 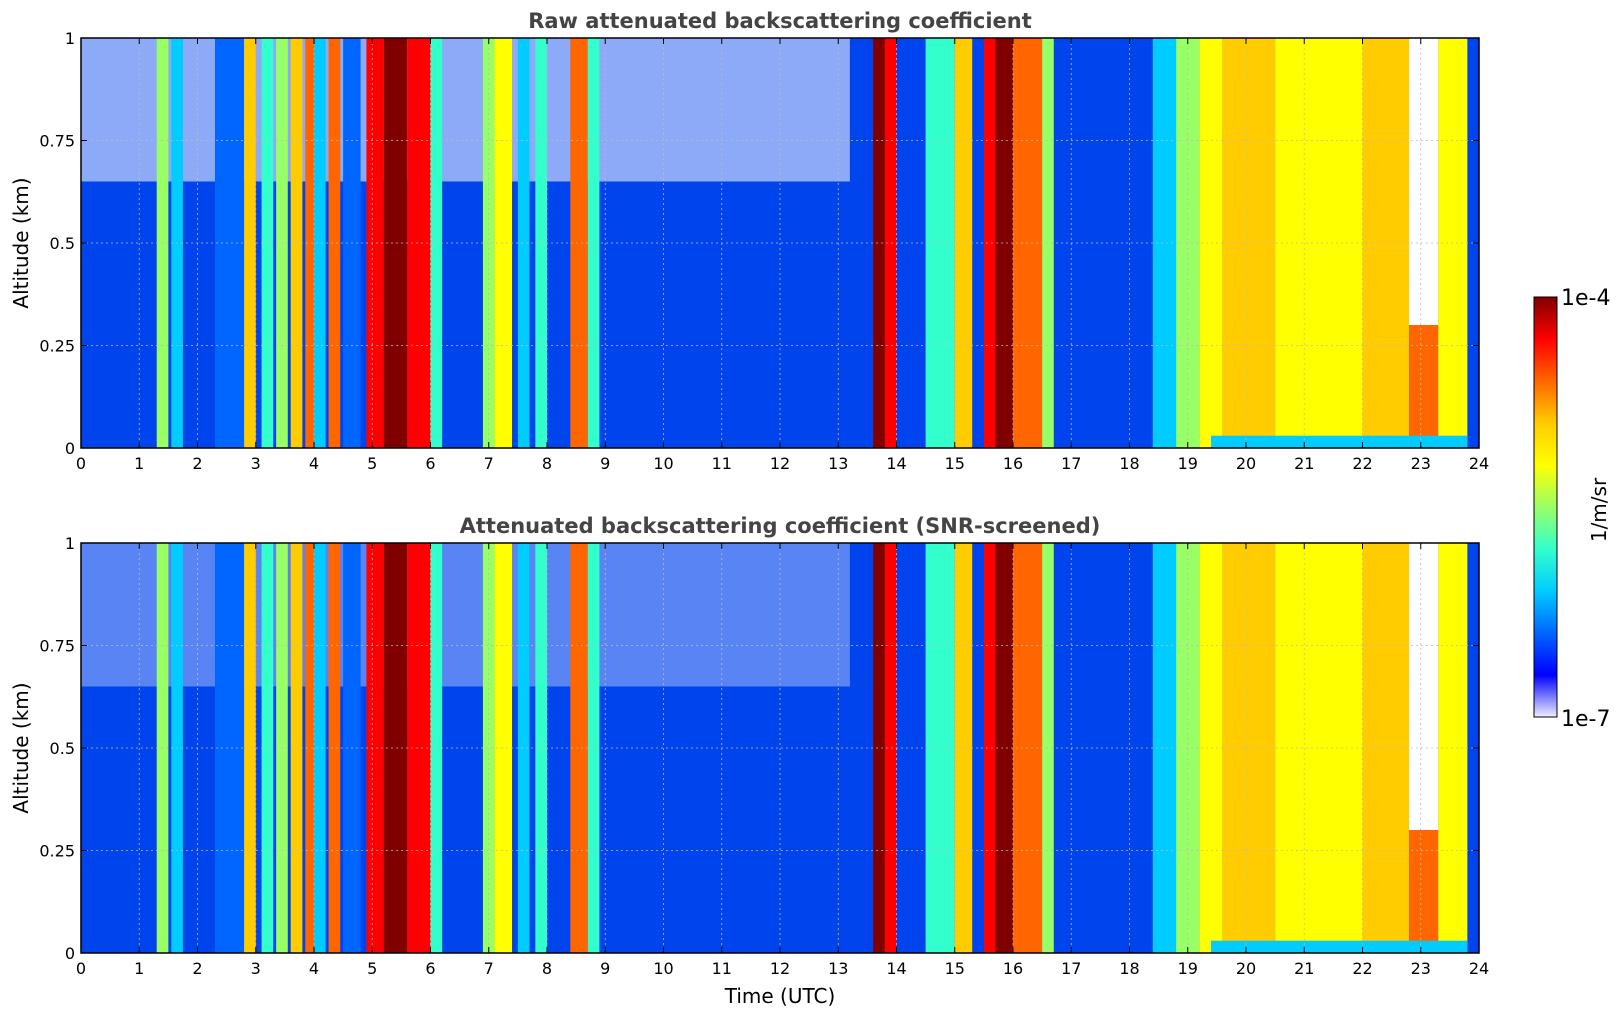 I want to click on colorbar-max-label: 1e-4, so click(x=1585, y=298).